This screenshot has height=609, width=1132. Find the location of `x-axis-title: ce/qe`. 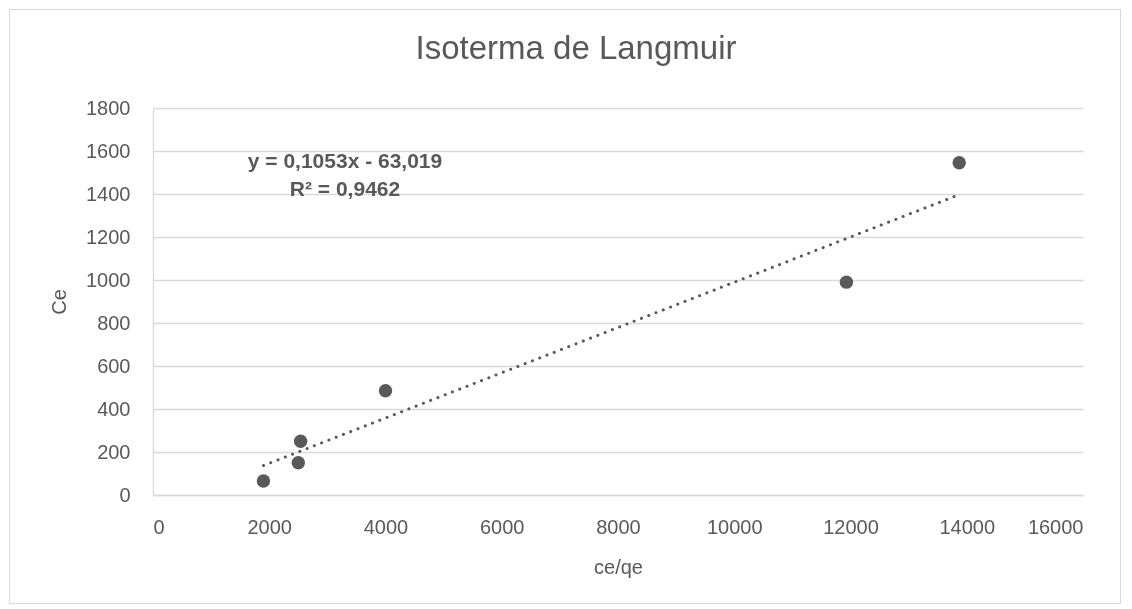

x-axis-title: ce/qe is located at coordinates (618, 566).